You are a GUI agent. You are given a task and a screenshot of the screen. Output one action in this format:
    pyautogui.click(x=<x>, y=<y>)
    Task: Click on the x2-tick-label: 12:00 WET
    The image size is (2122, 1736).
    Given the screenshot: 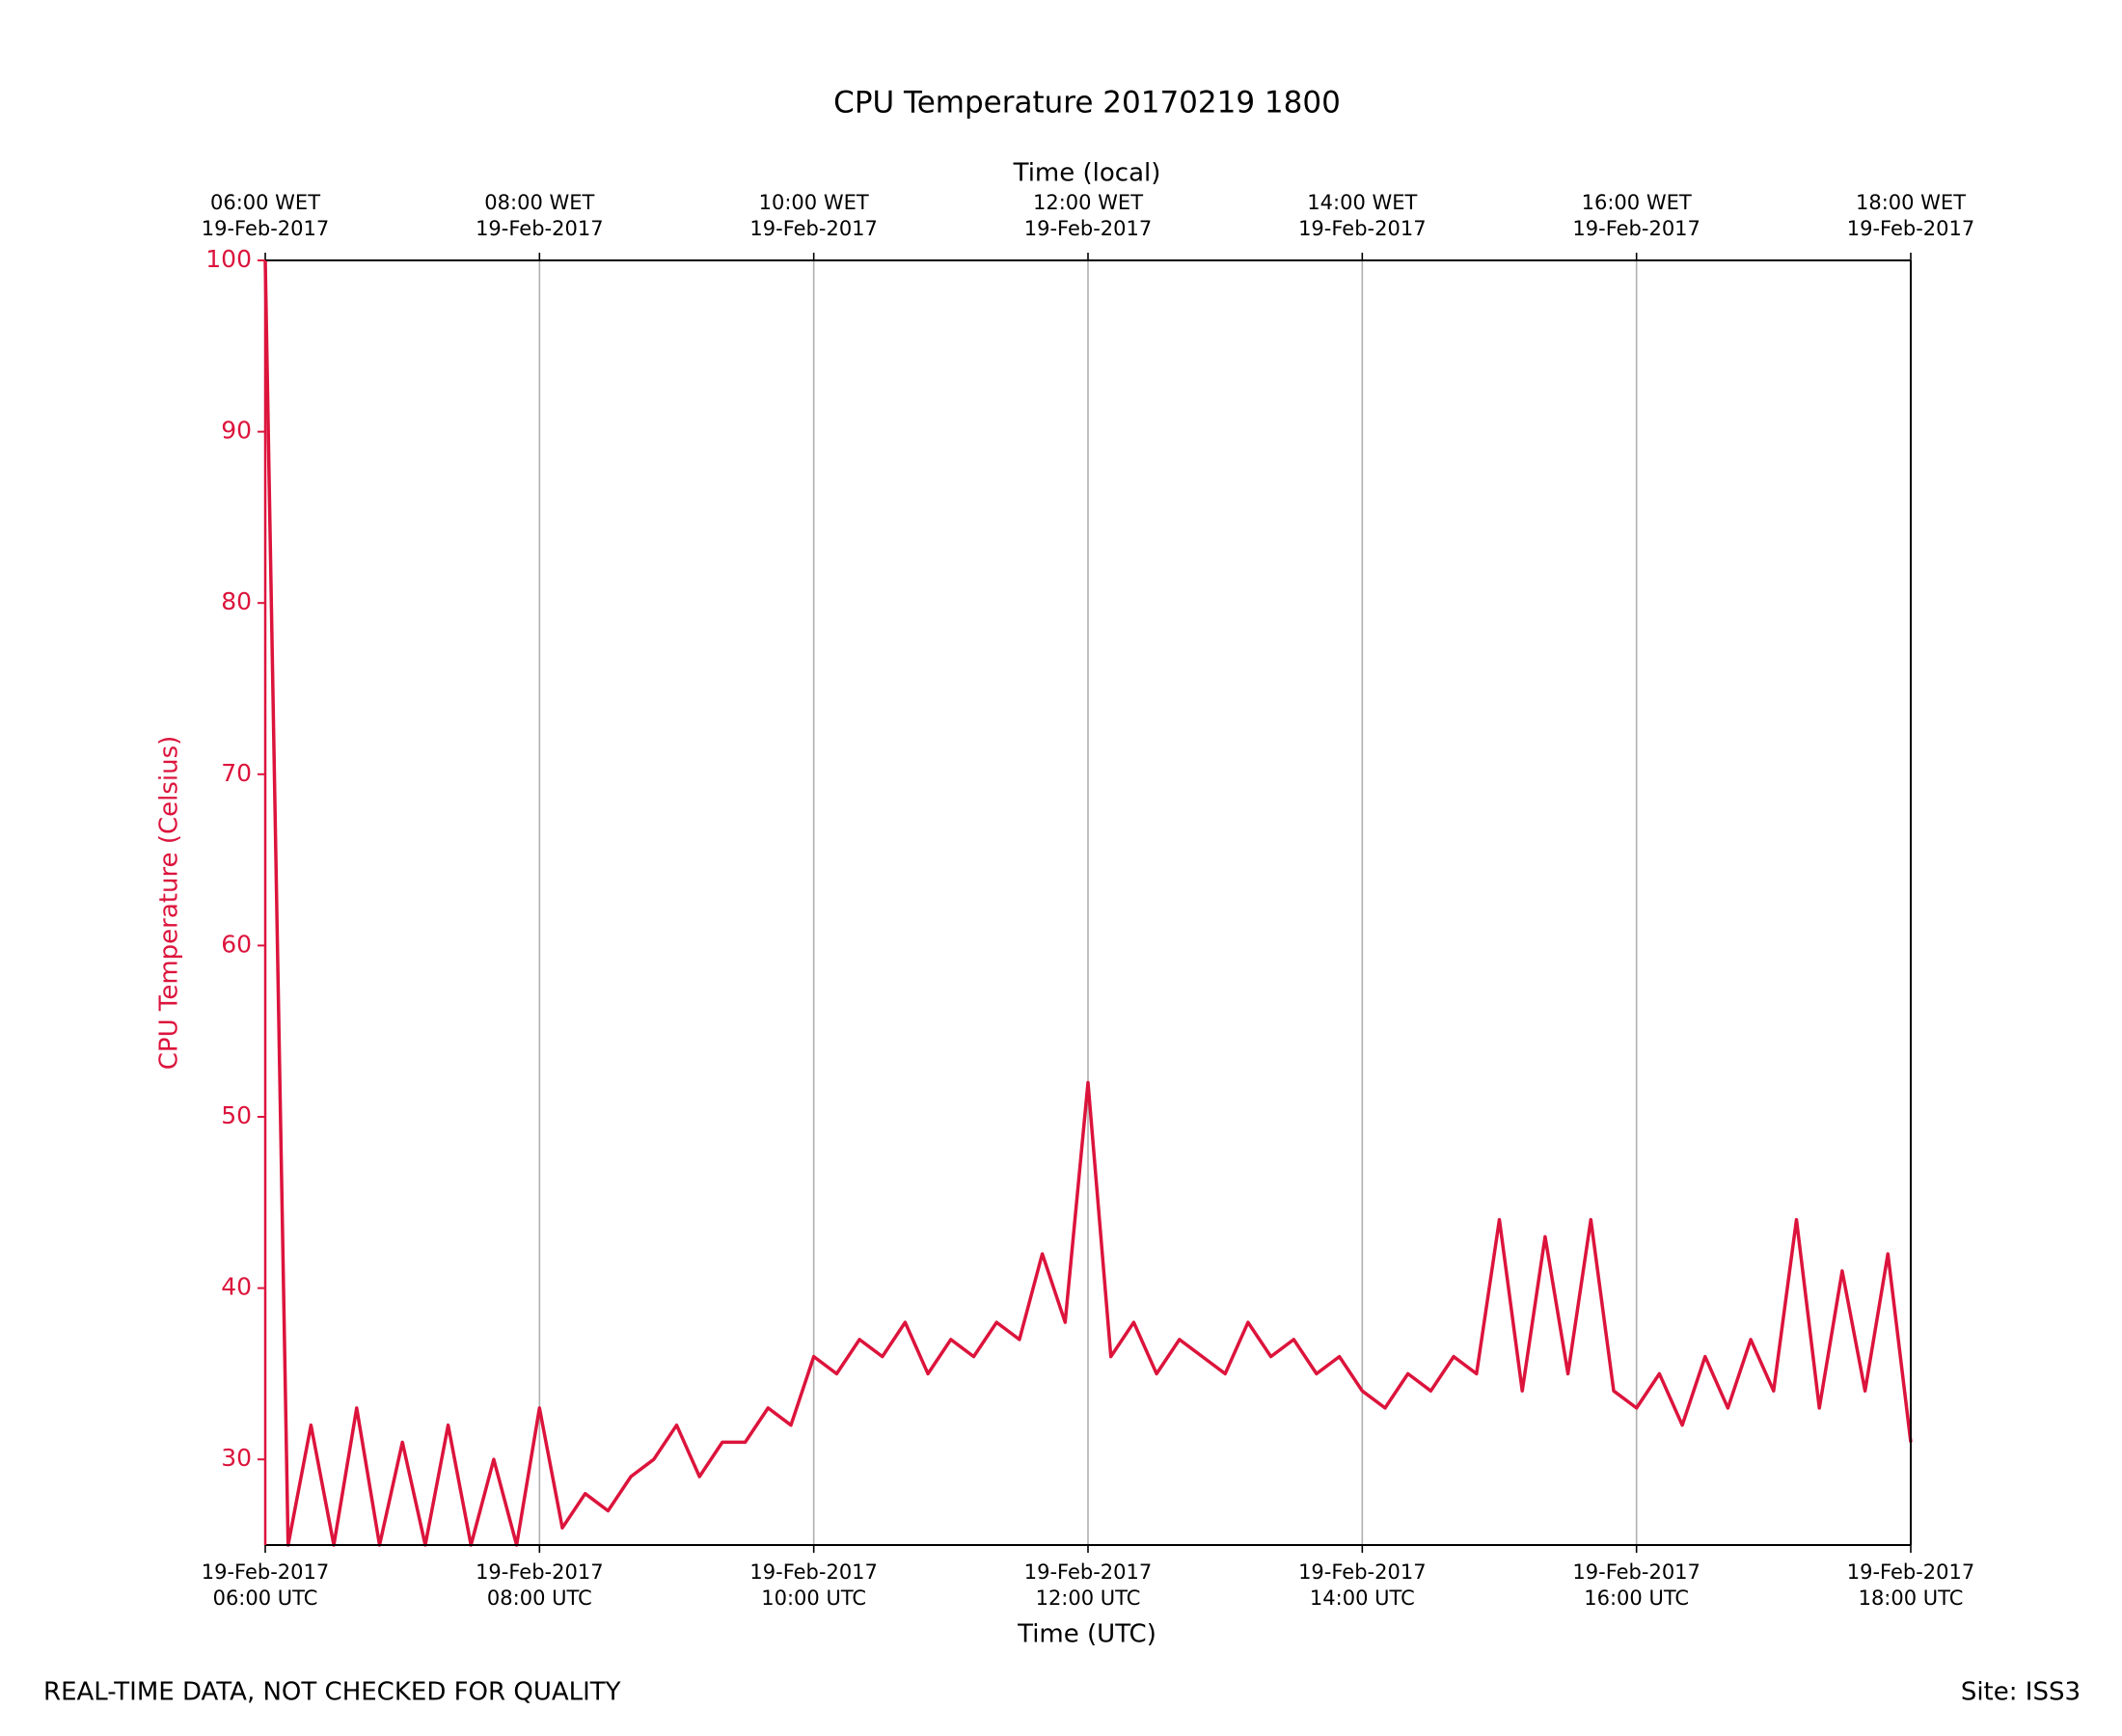 What is the action you would take?
    pyautogui.click(x=1088, y=202)
    